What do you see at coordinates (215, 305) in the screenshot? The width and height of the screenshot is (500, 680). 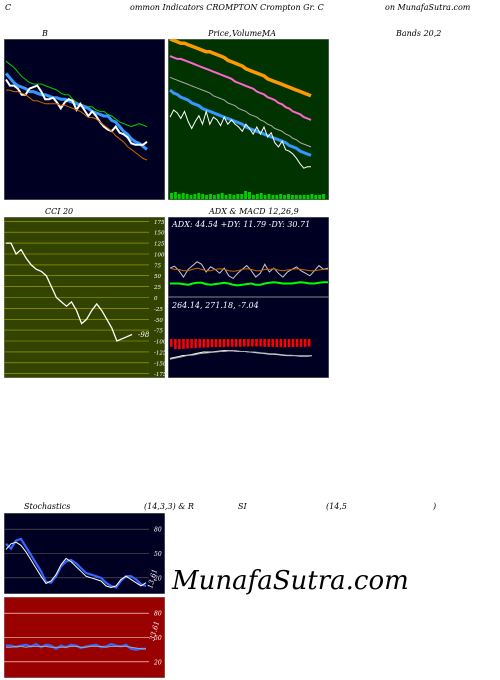 I see `macd-annotation: 264.14, 271.18, -7.04` at bounding box center [215, 305].